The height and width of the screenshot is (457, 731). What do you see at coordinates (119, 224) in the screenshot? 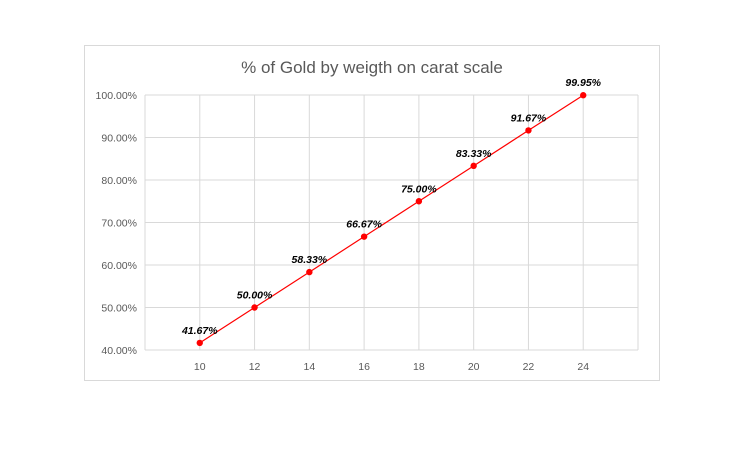
I see `y-tick-label: 70.00%` at bounding box center [119, 224].